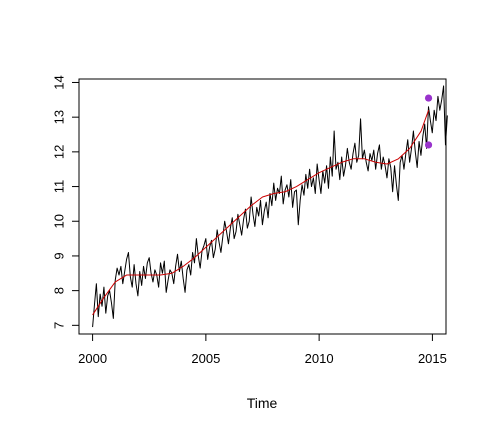  What do you see at coordinates (92, 358) in the screenshot?
I see `x-tick-label: 2000` at bounding box center [92, 358].